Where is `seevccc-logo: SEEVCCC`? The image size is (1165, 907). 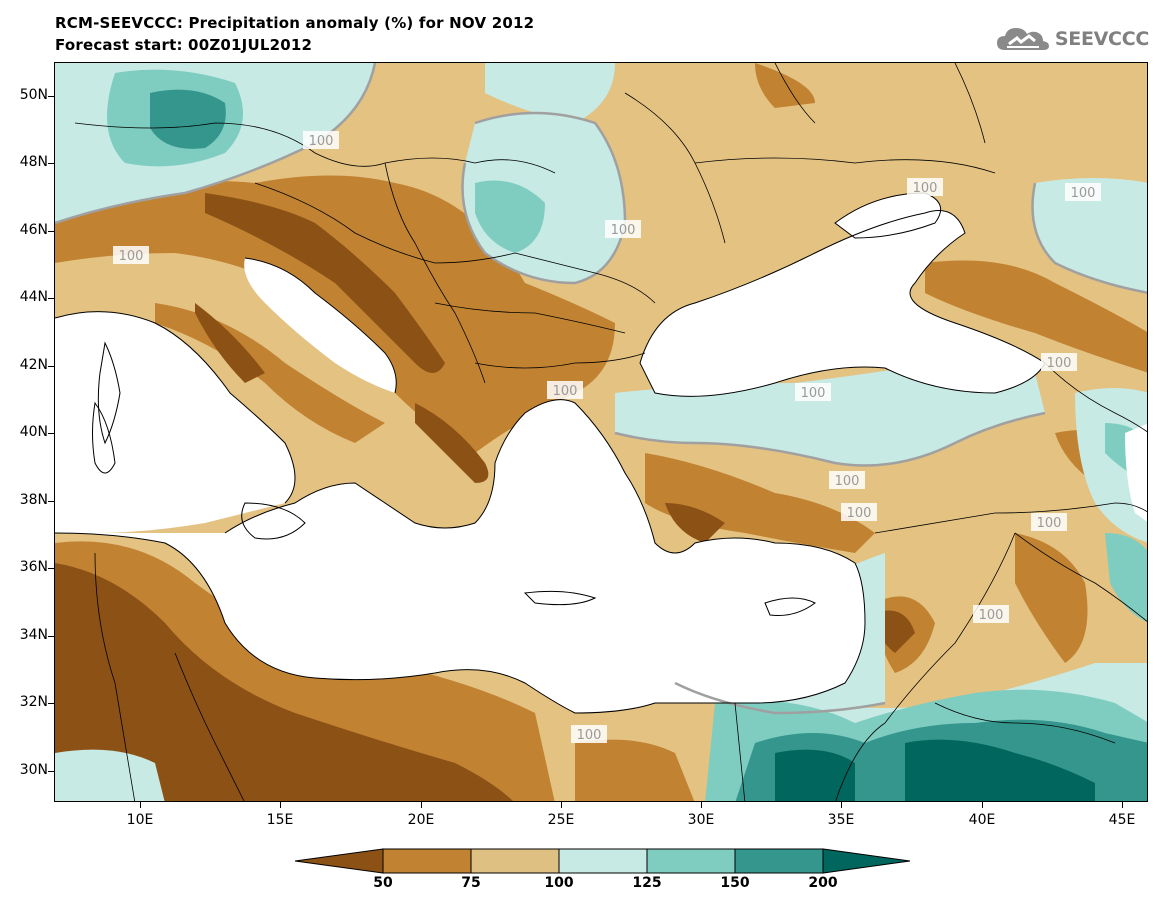 seevccc-logo: SEEVCCC is located at coordinates (1072, 39).